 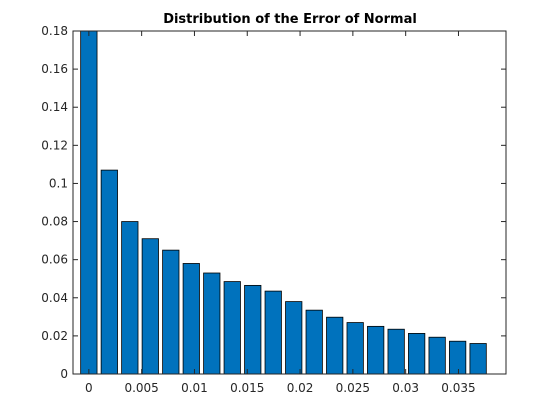 I want to click on y-tick-label: 0, so click(x=64, y=374).